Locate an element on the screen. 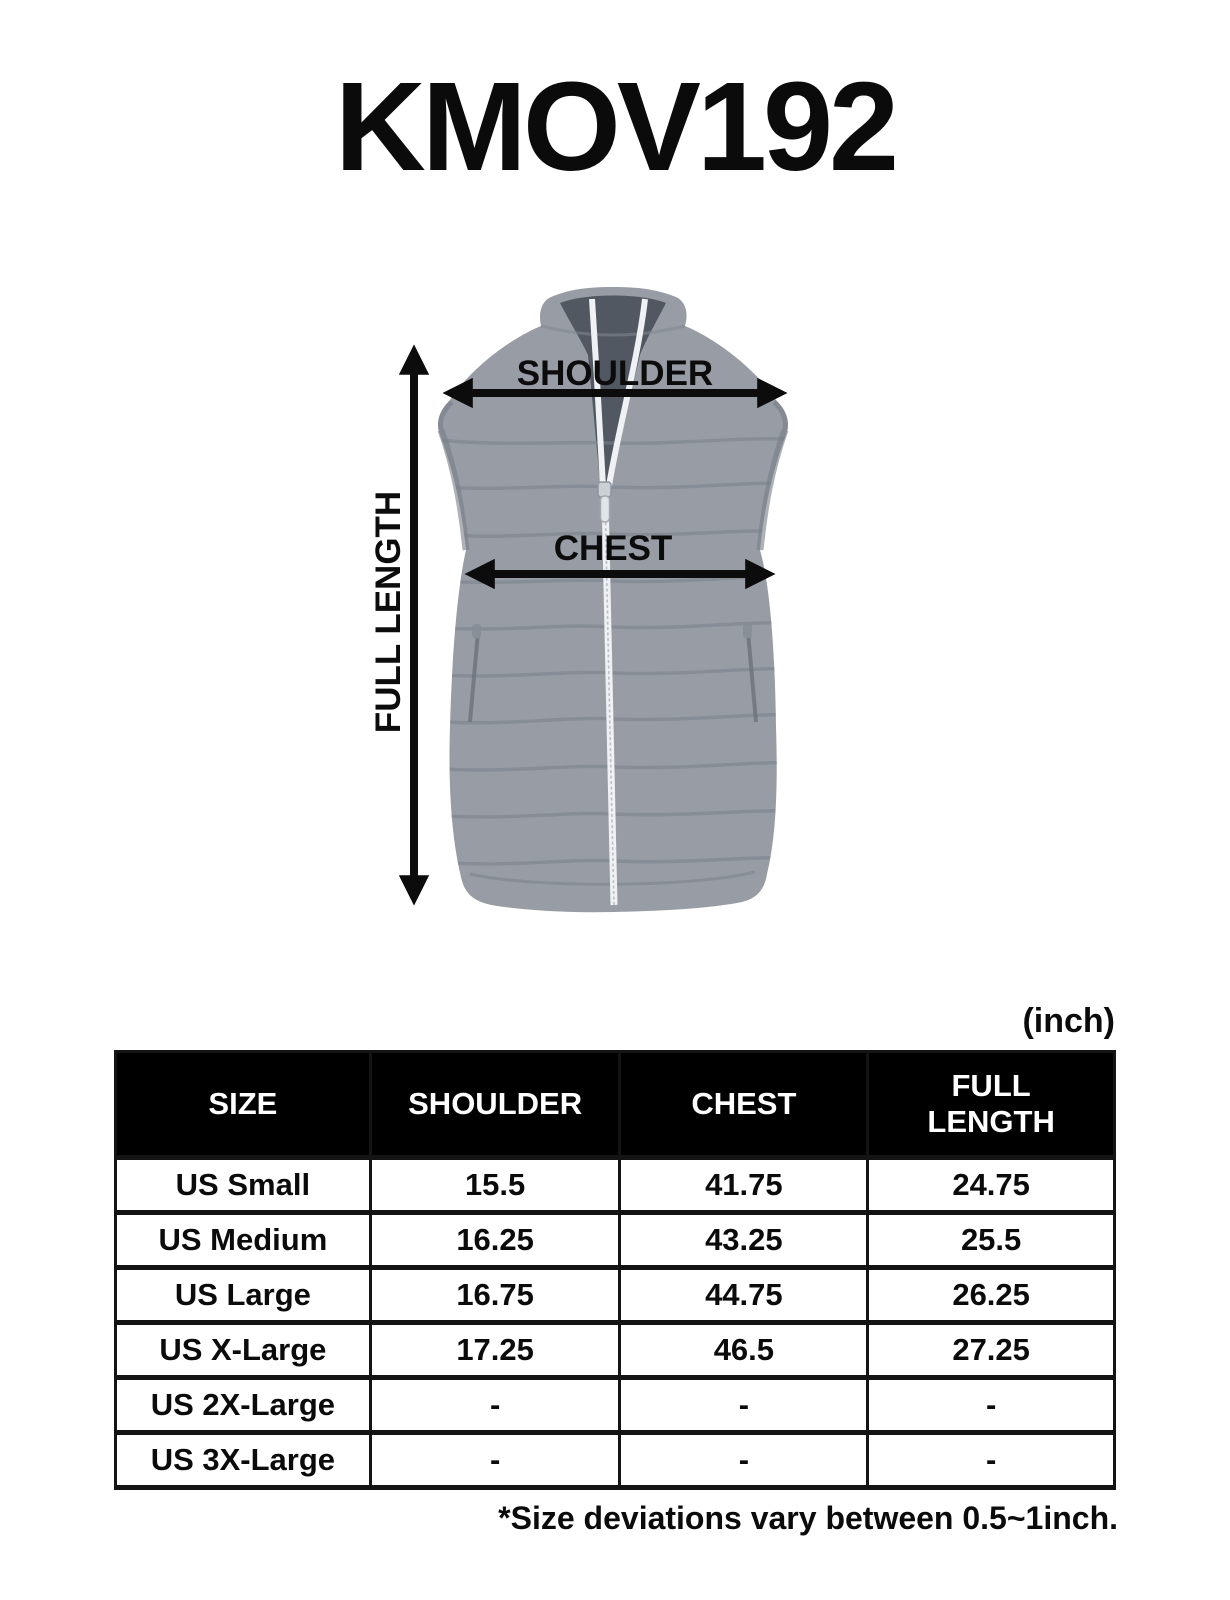  page-title: KMOV192 is located at coordinates (616, 126).